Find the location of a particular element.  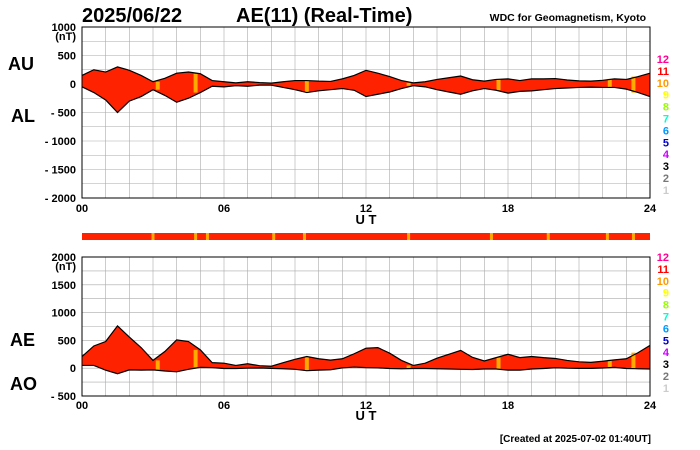

ao-label: AO is located at coordinates (23, 384).